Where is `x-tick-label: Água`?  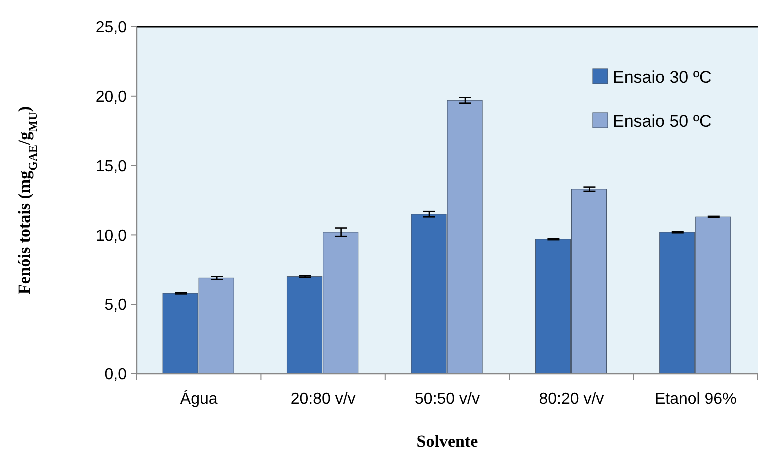 x-tick-label: Água is located at coordinates (199, 399).